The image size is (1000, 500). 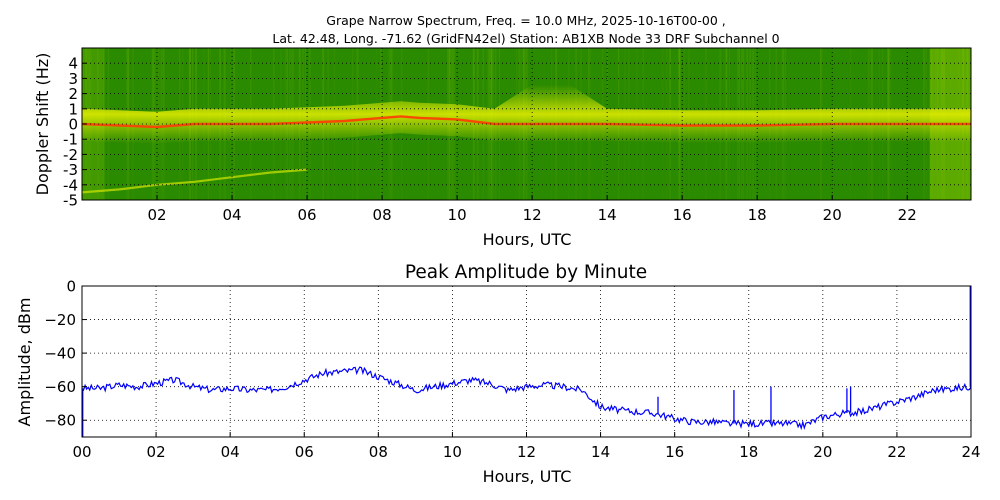 I want to click on amplitude-y-tick-label: 0, so click(x=71, y=287).